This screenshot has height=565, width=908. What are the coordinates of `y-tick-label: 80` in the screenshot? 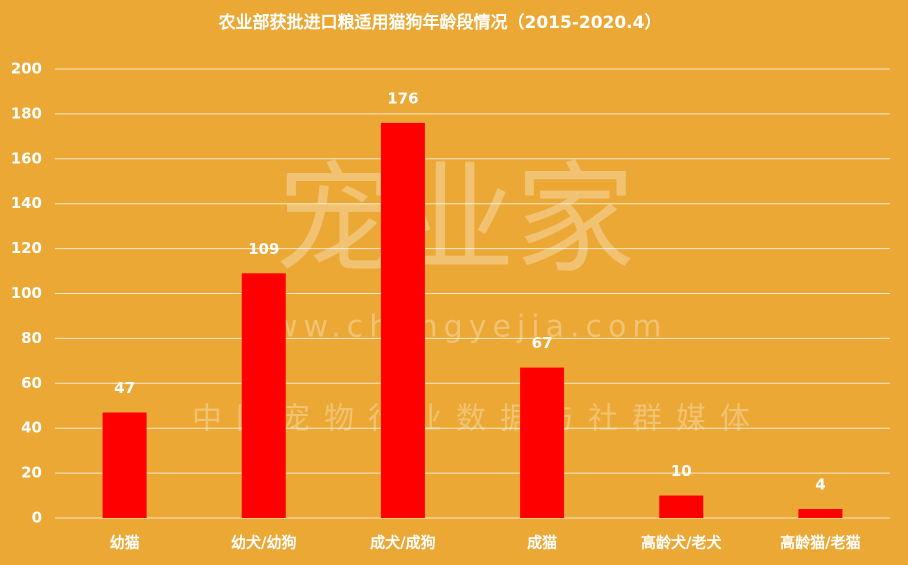 It's located at (31, 338).